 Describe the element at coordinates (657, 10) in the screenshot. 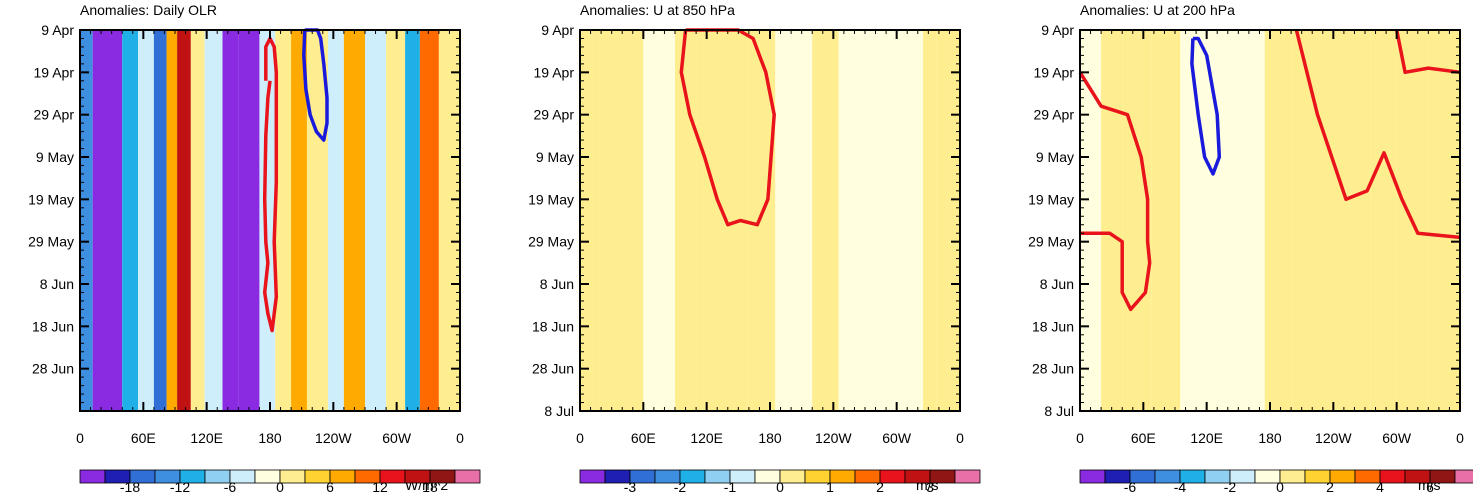

I see `panel-title: Anomalies: U at 850 hPa` at that location.